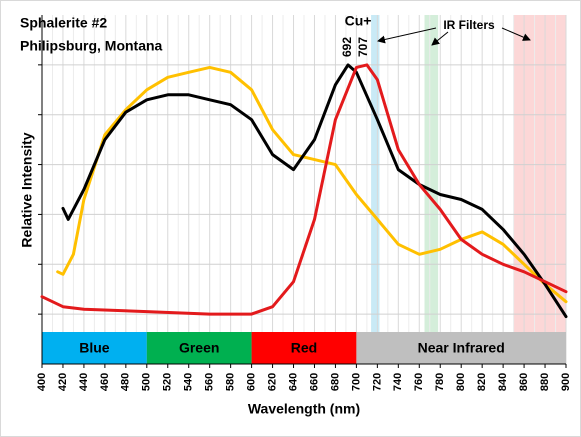 The width and height of the screenshot is (581, 437). What do you see at coordinates (461, 382) in the screenshot?
I see `x-tick-label: 800` at bounding box center [461, 382].